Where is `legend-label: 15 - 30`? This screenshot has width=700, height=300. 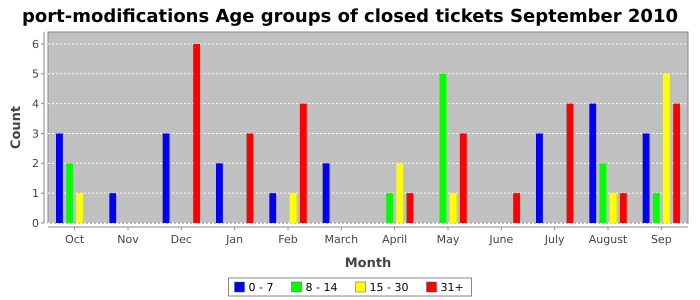 legend-label: 15 - 30 is located at coordinates (389, 287).